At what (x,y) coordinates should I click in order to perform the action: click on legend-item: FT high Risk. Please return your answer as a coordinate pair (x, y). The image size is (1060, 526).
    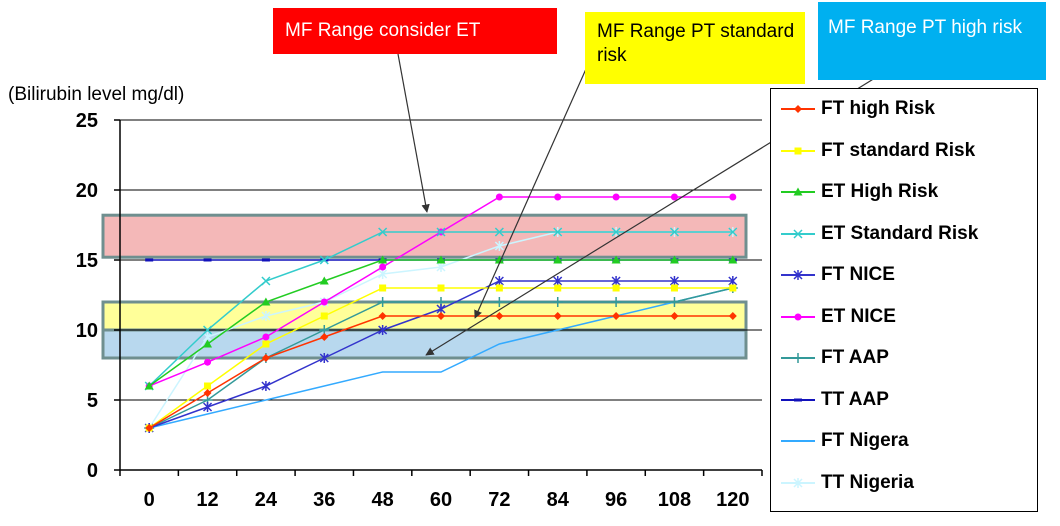
    Looking at the image, I should click on (904, 108).